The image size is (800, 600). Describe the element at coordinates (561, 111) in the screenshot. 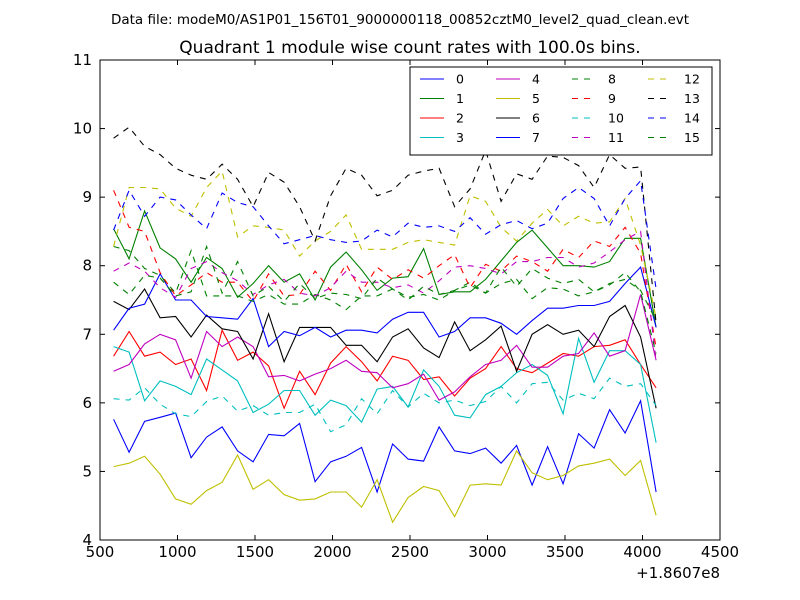

I see `legend-box` at that location.